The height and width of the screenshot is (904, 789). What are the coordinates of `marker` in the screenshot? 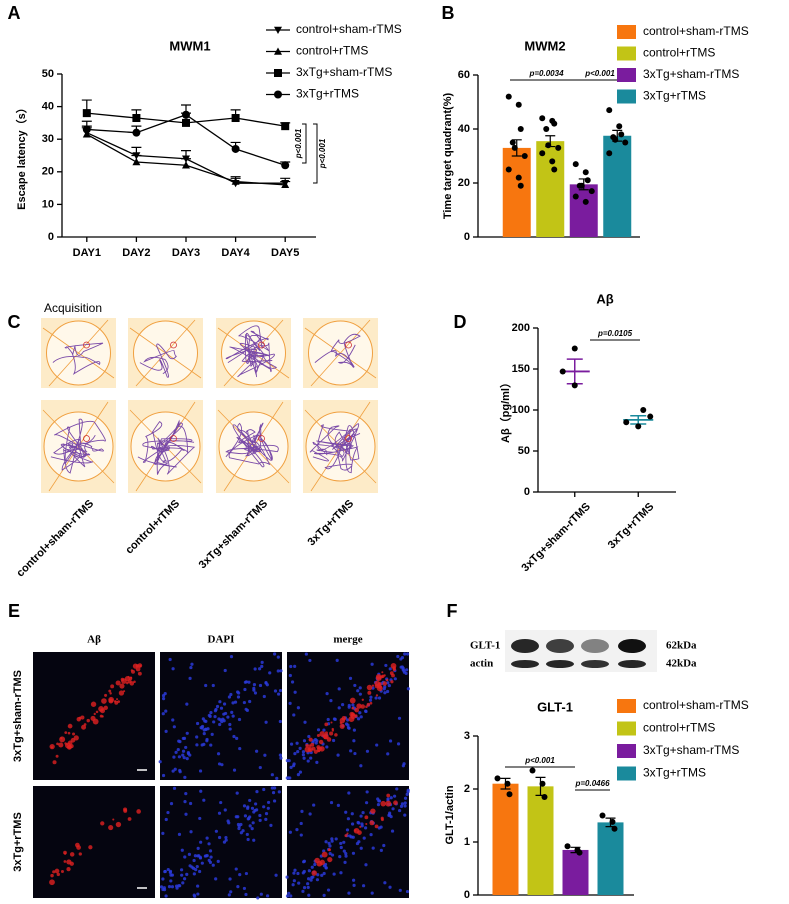 It's located at (278, 73).